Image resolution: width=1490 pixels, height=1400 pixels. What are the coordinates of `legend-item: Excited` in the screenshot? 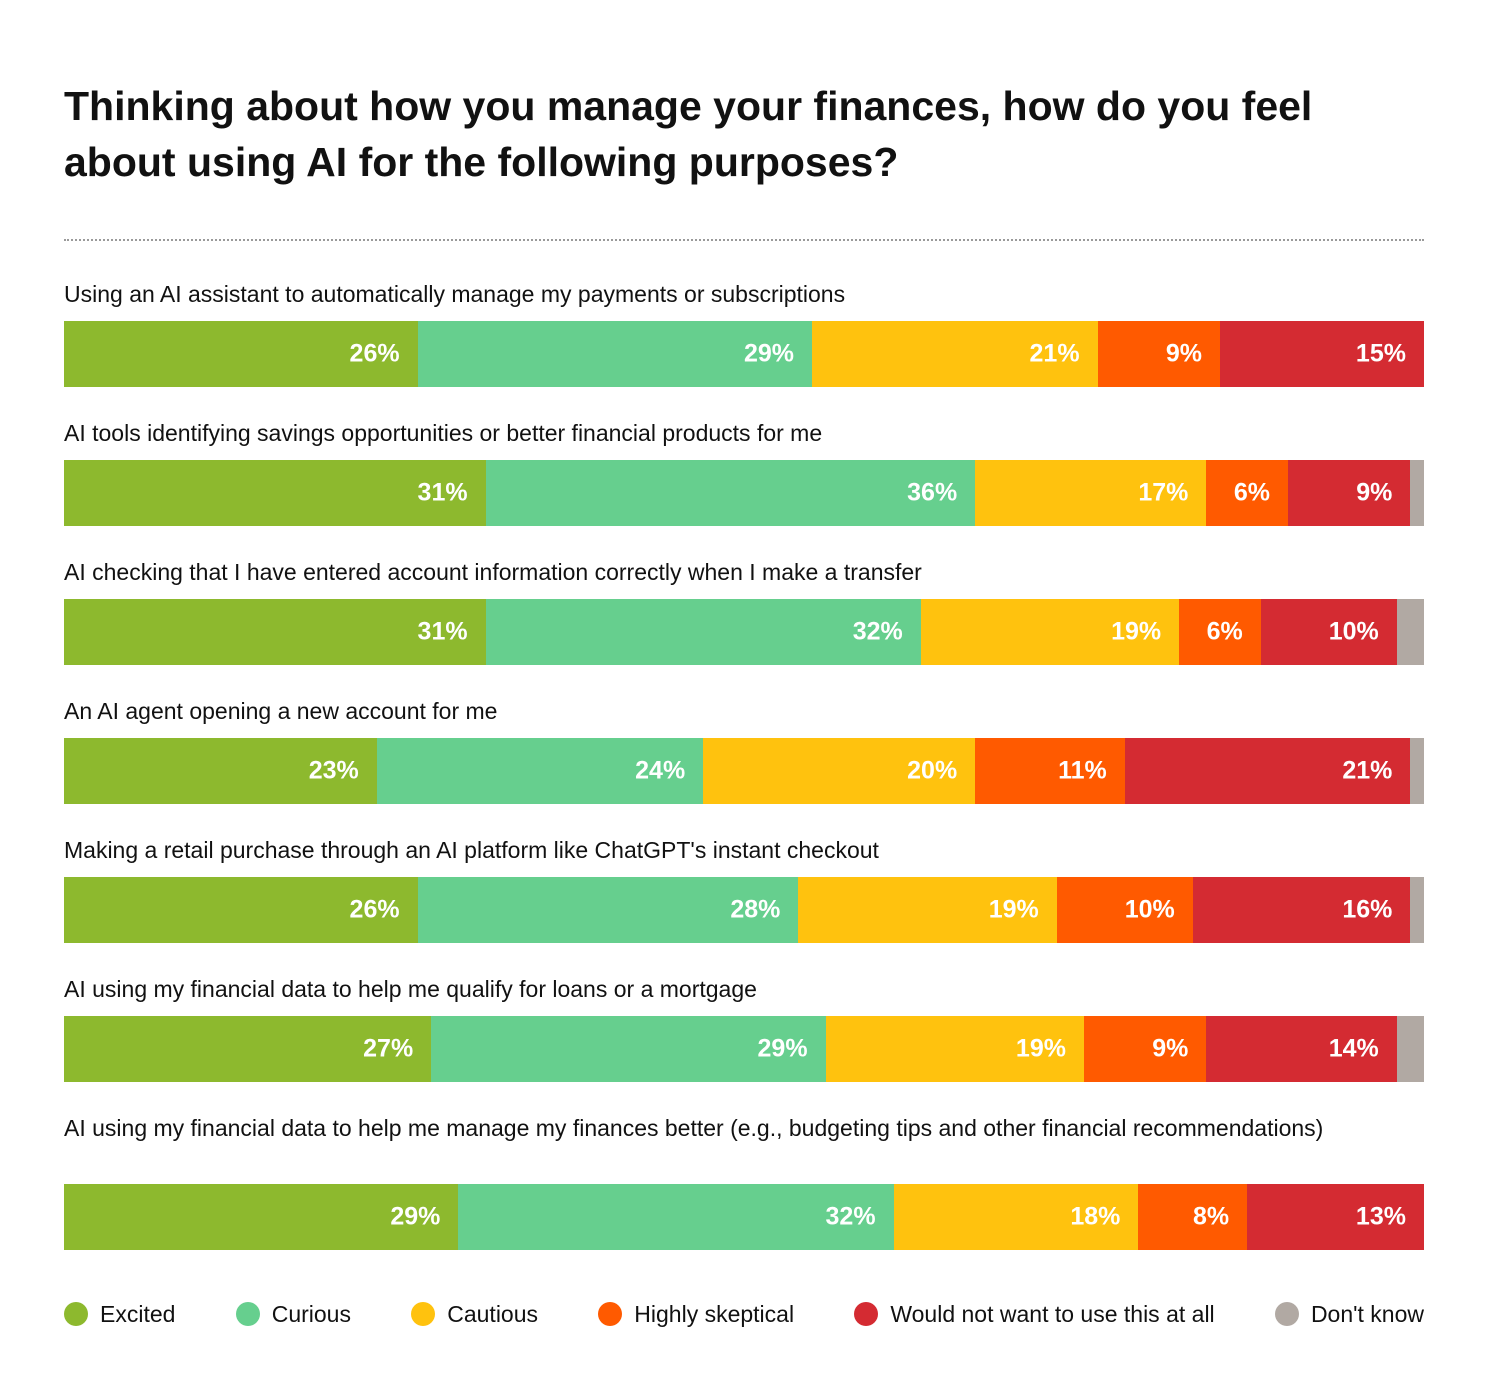 It's located at (119, 1314).